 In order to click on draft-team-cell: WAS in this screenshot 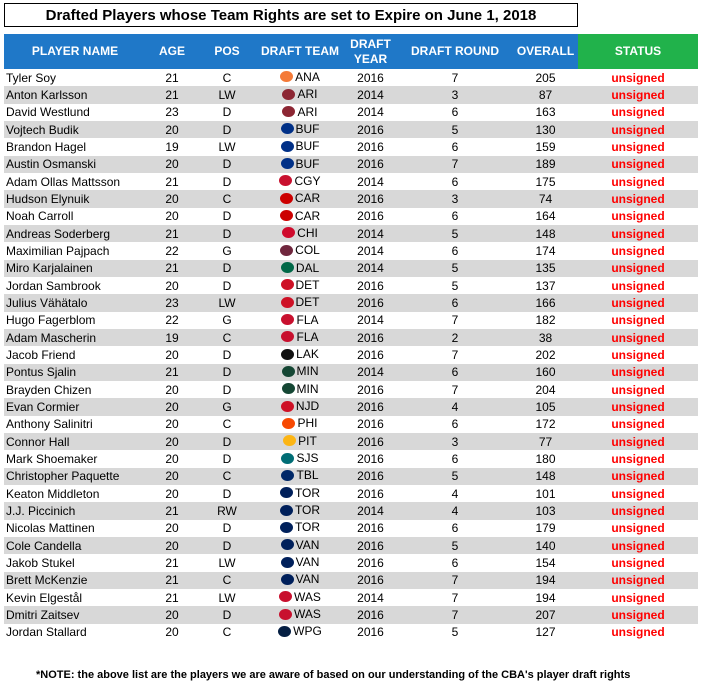, I will do `click(300, 597)`.